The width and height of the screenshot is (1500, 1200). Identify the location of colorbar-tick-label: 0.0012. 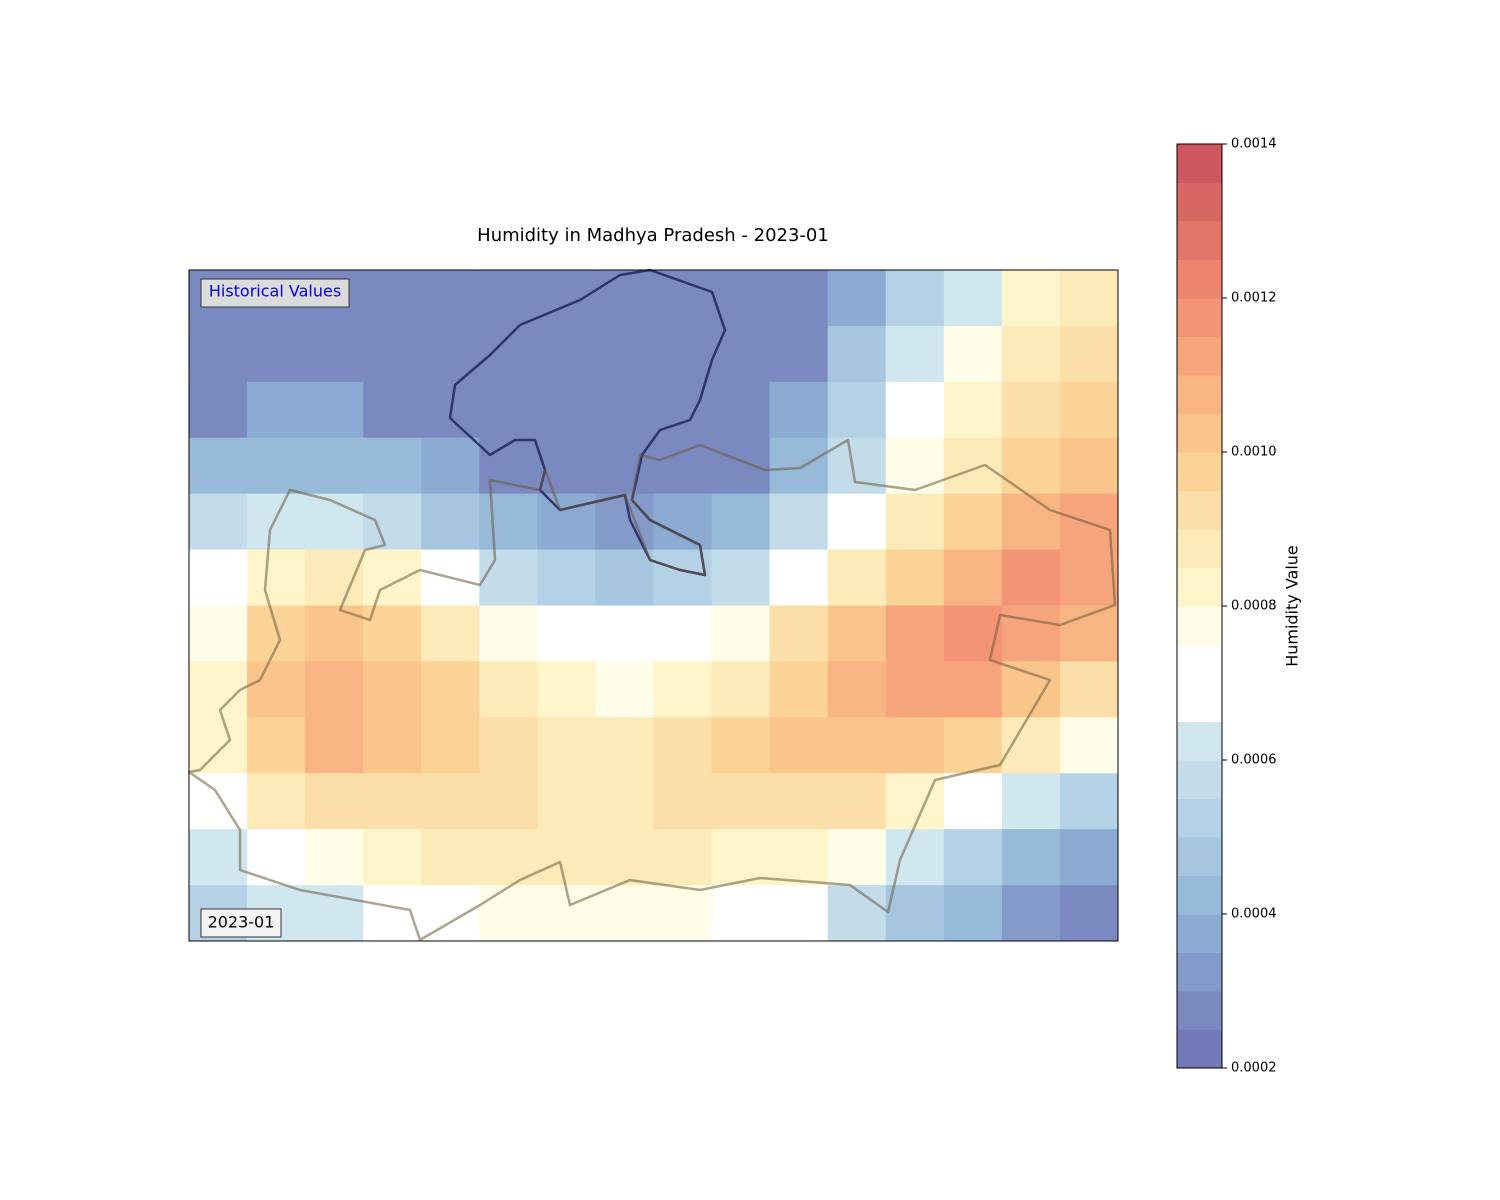
(1254, 298).